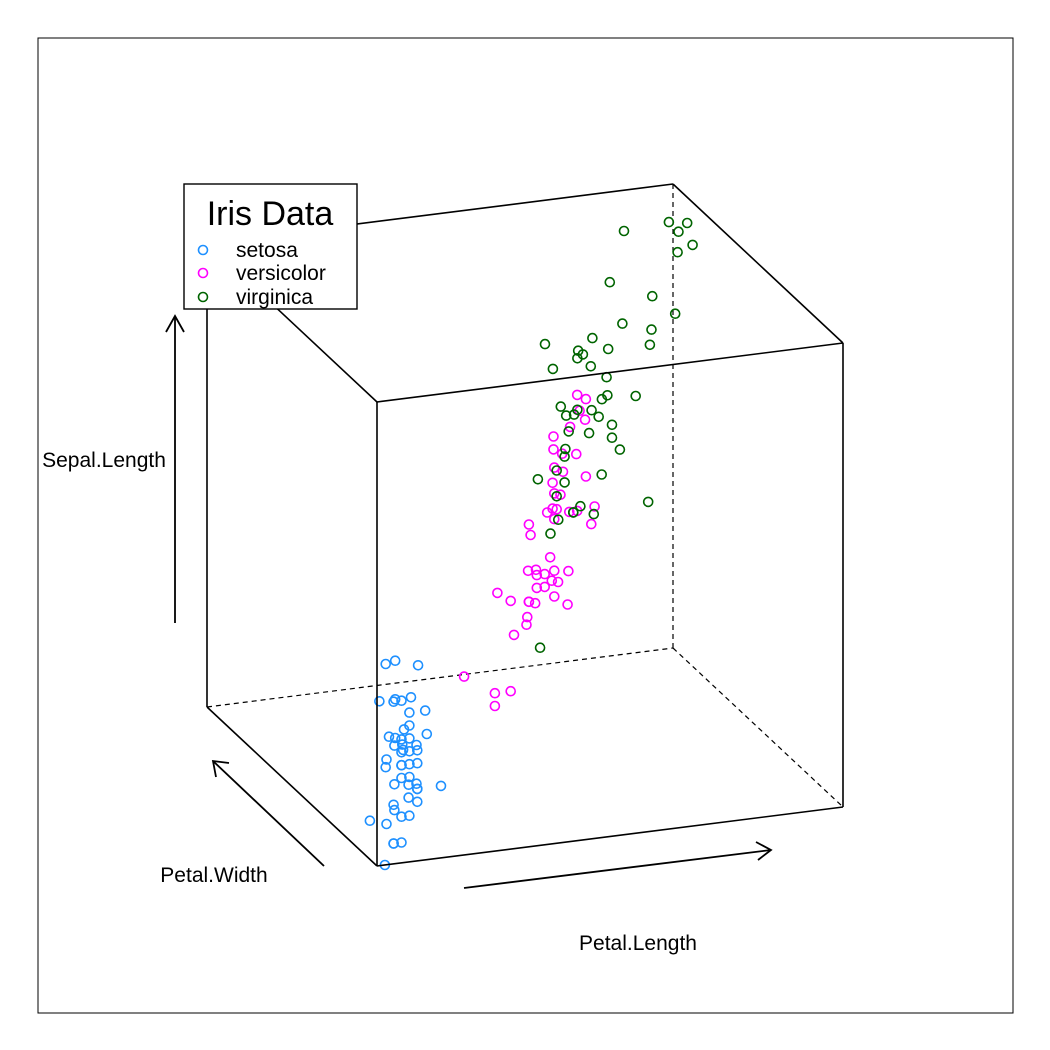 The image size is (1050, 1050). Describe the element at coordinates (440, 677) in the screenshot. I see `hidden-edge-back-bottom-left` at that location.